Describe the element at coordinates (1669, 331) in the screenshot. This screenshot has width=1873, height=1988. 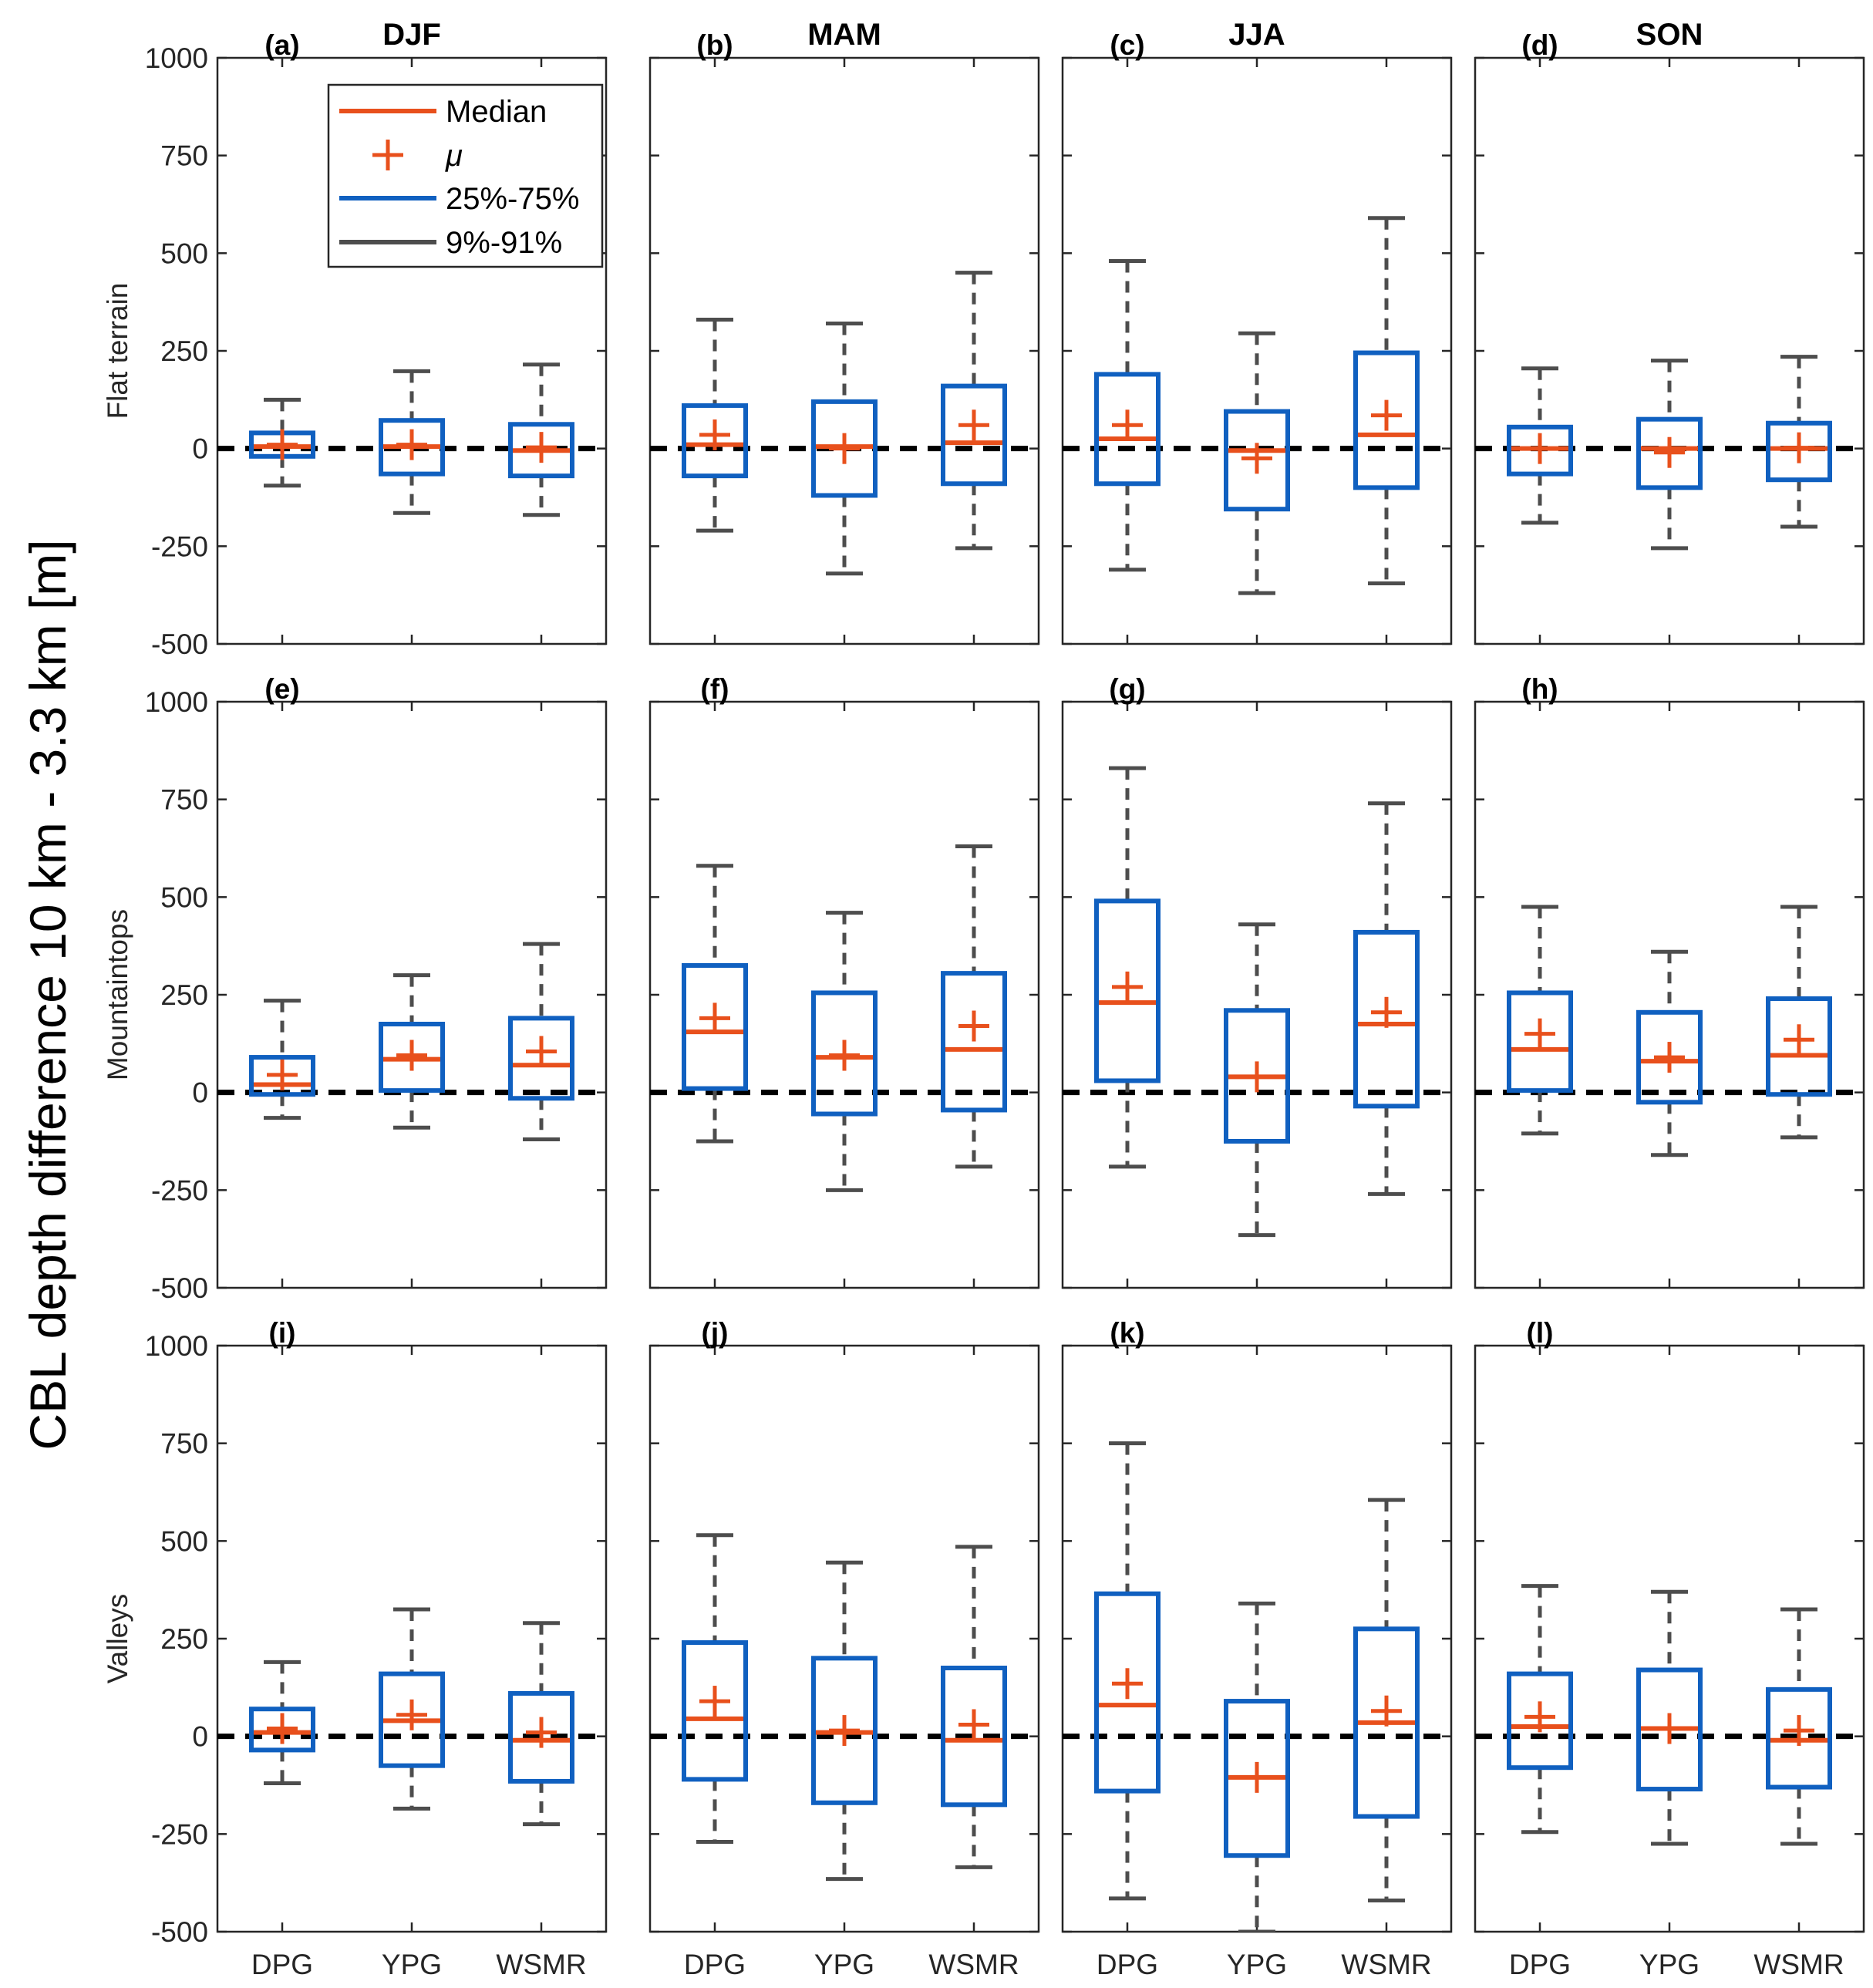
I see `panel-d: (d) SON` at that location.